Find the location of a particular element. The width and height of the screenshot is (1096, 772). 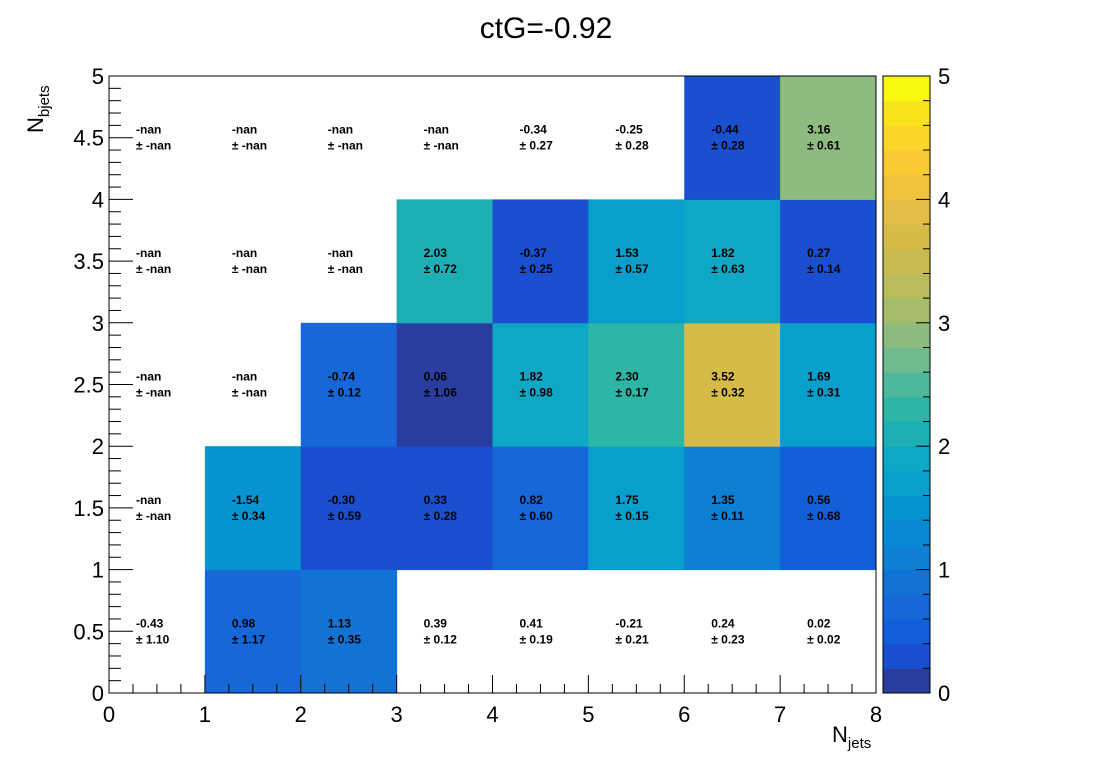

y-axis-title: Nbjets is located at coordinates (38, 109).